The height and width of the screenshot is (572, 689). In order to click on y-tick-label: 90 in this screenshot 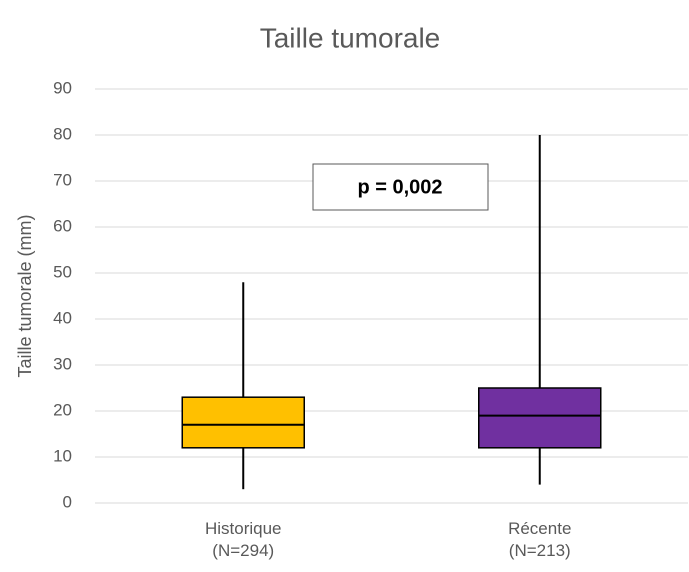, I will do `click(62, 87)`.